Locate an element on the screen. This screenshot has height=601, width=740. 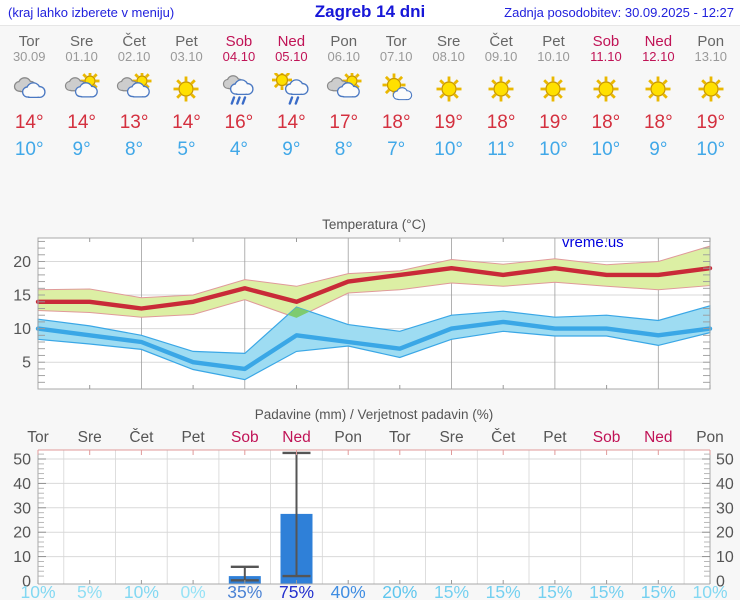
rain-icon is located at coordinates (239, 89).